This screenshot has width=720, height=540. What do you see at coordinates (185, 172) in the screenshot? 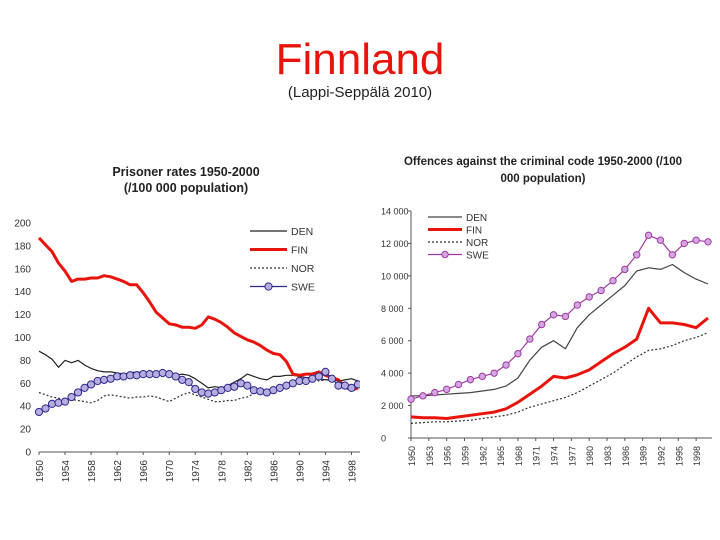
I see `chart-title-line: Prisoner rates 1950-2000` at bounding box center [185, 172].